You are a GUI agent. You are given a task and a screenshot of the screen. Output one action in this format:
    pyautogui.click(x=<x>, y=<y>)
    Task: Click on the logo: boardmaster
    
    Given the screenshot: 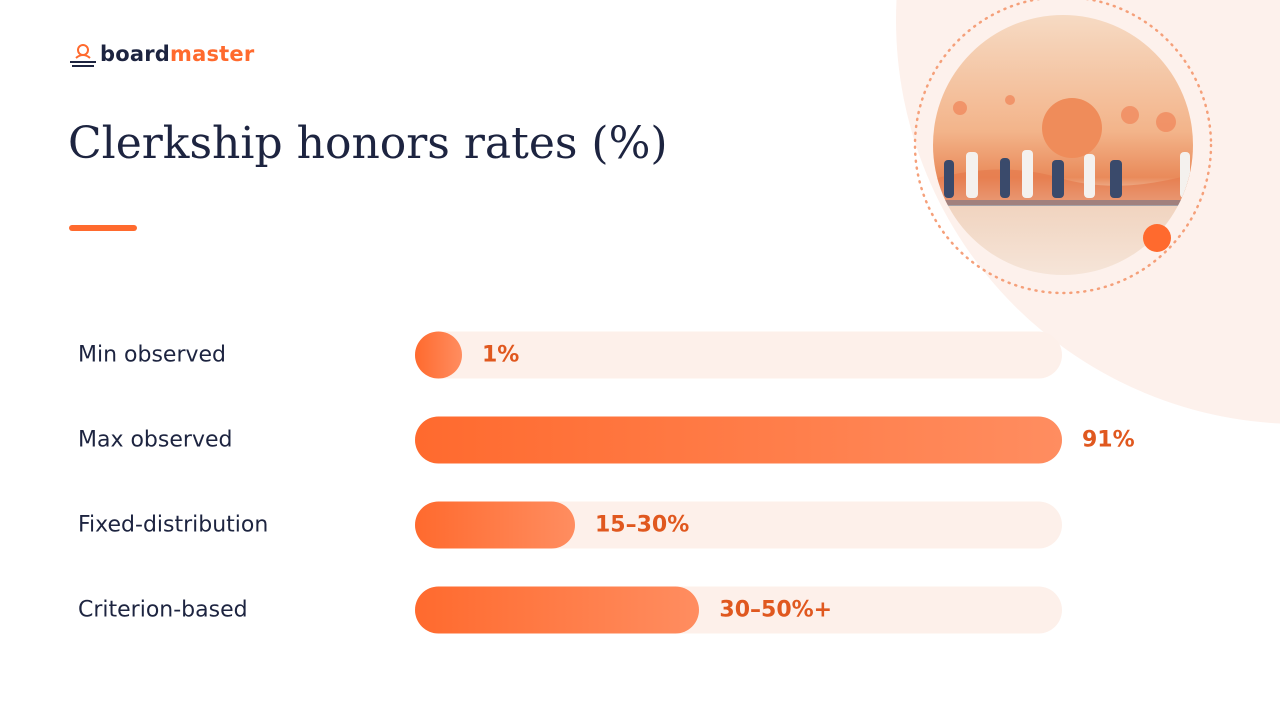 What is the action you would take?
    pyautogui.click(x=177, y=54)
    